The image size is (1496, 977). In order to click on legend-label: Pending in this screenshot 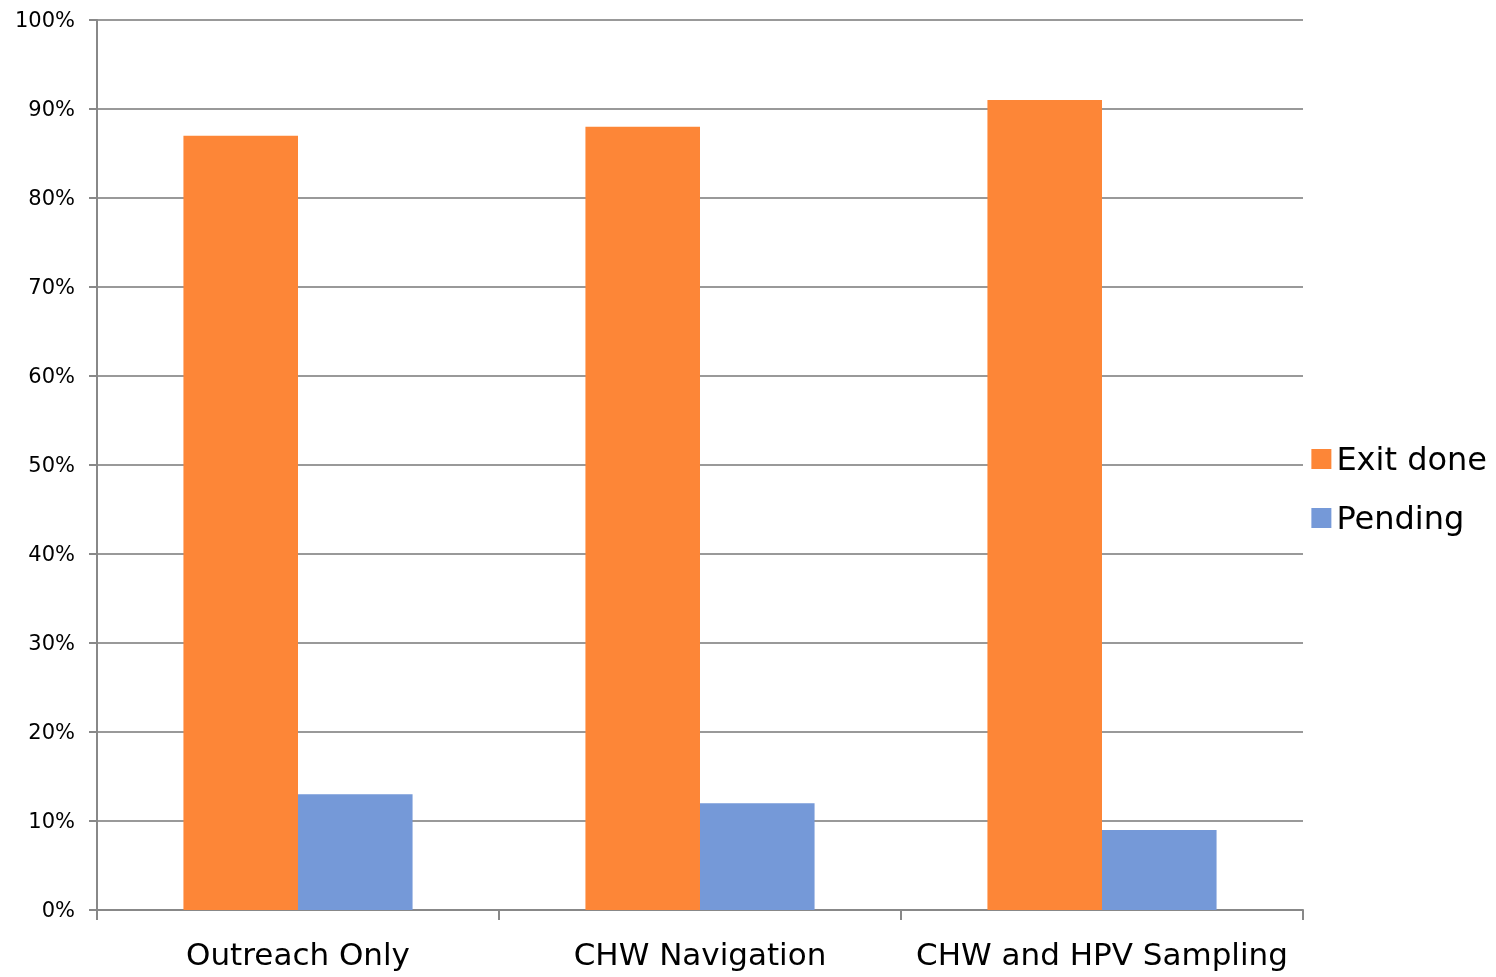, I will do `click(1400, 518)`.